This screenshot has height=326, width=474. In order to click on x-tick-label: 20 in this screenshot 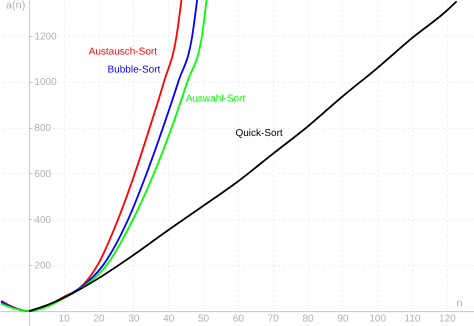, I will do `click(100, 319)`.